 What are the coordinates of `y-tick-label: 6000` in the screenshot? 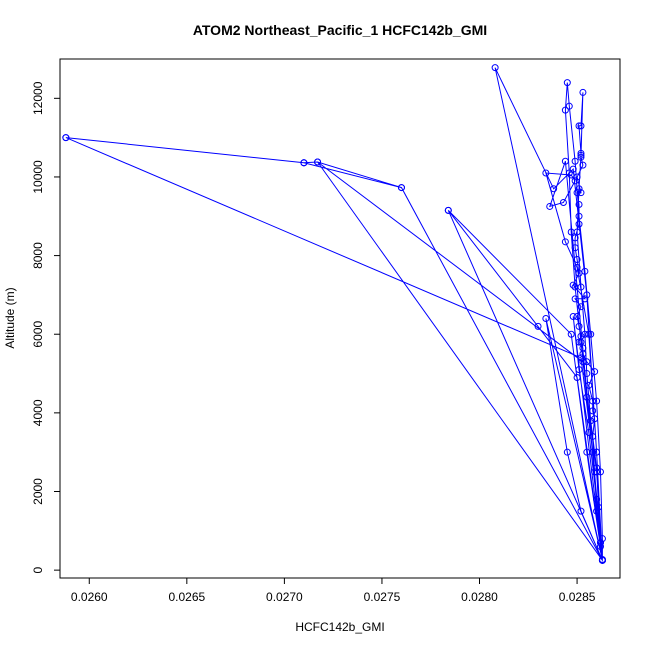 It's located at (38, 334).